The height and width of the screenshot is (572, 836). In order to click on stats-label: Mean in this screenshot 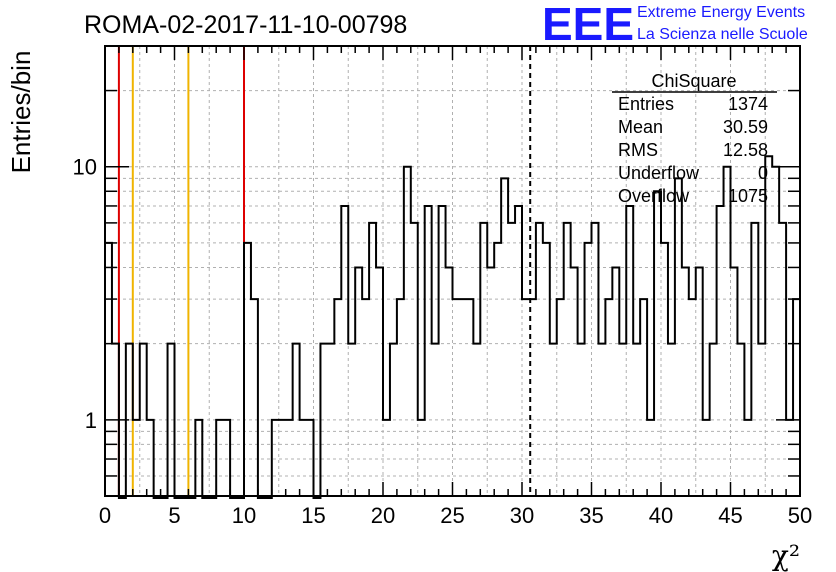, I will do `click(640, 127)`.